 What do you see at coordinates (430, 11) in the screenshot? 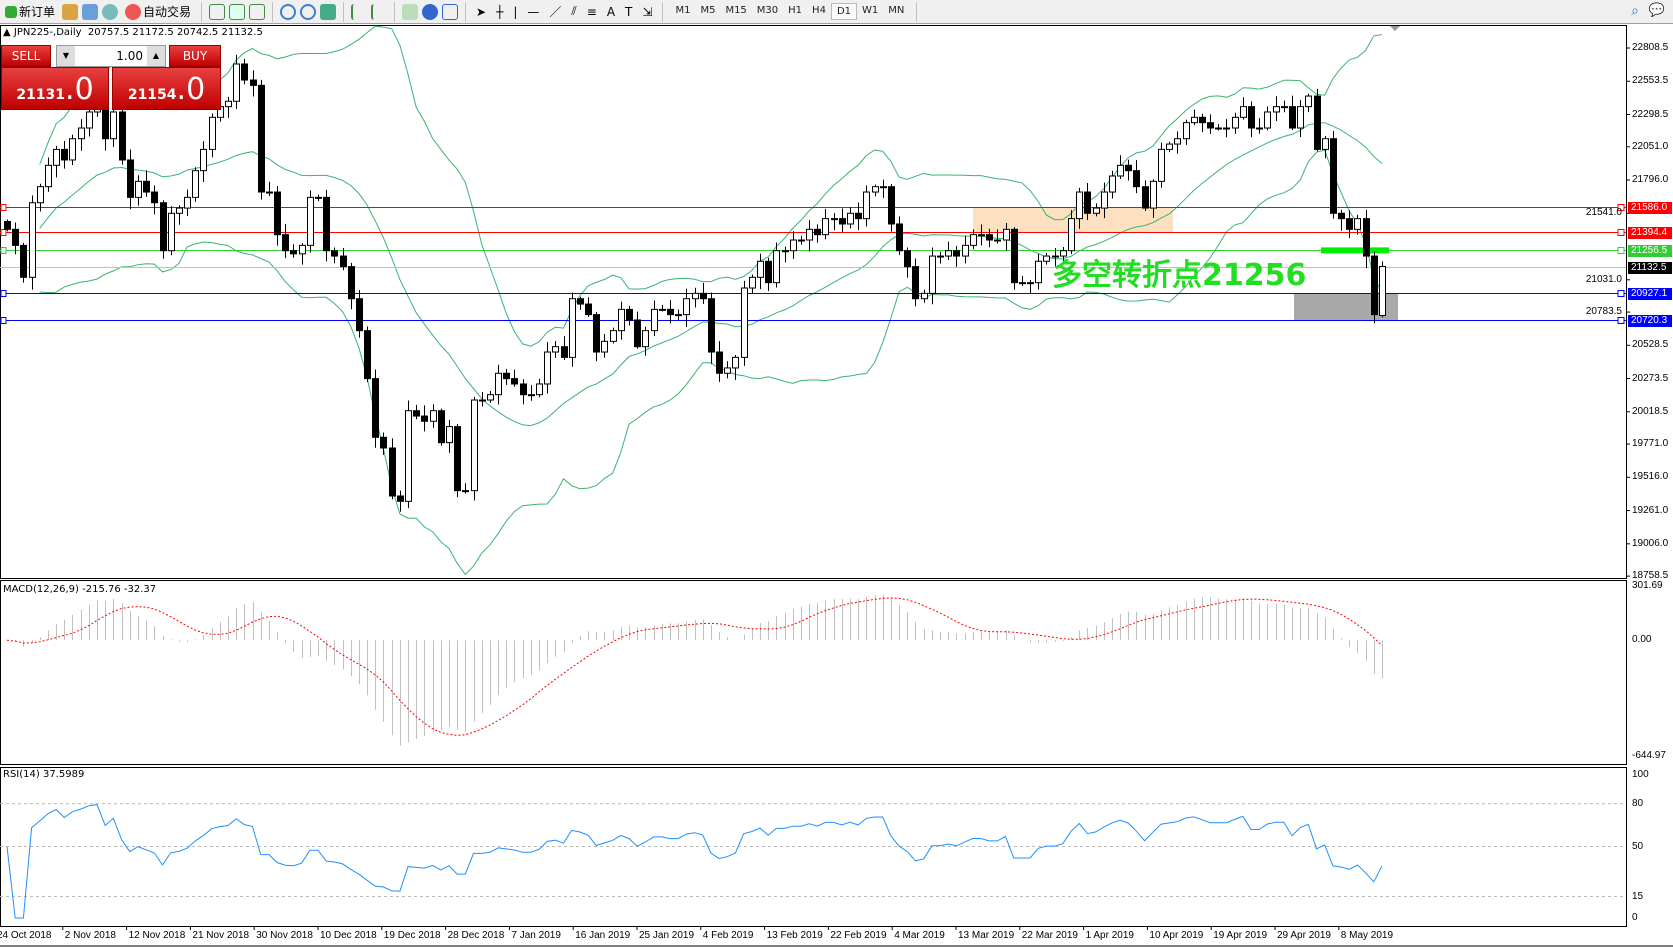
I see `periods-icon` at bounding box center [430, 11].